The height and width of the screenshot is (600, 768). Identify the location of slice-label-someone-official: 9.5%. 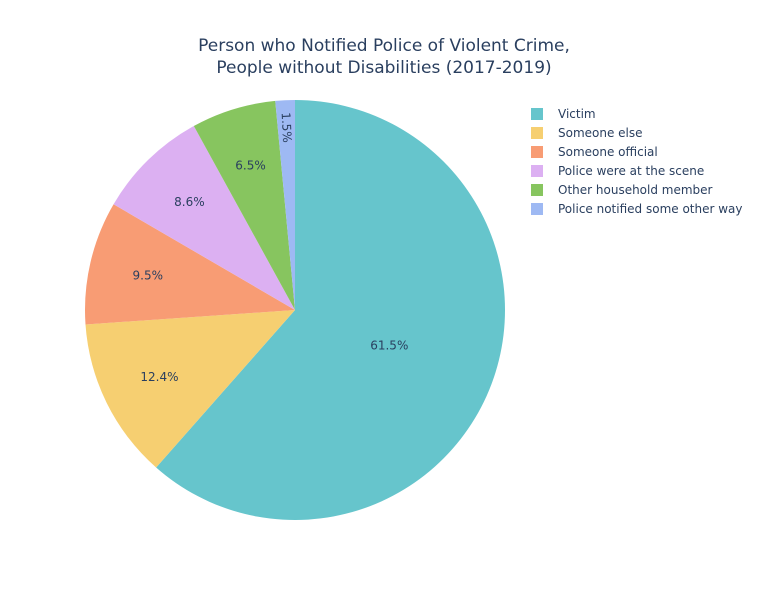
(148, 276).